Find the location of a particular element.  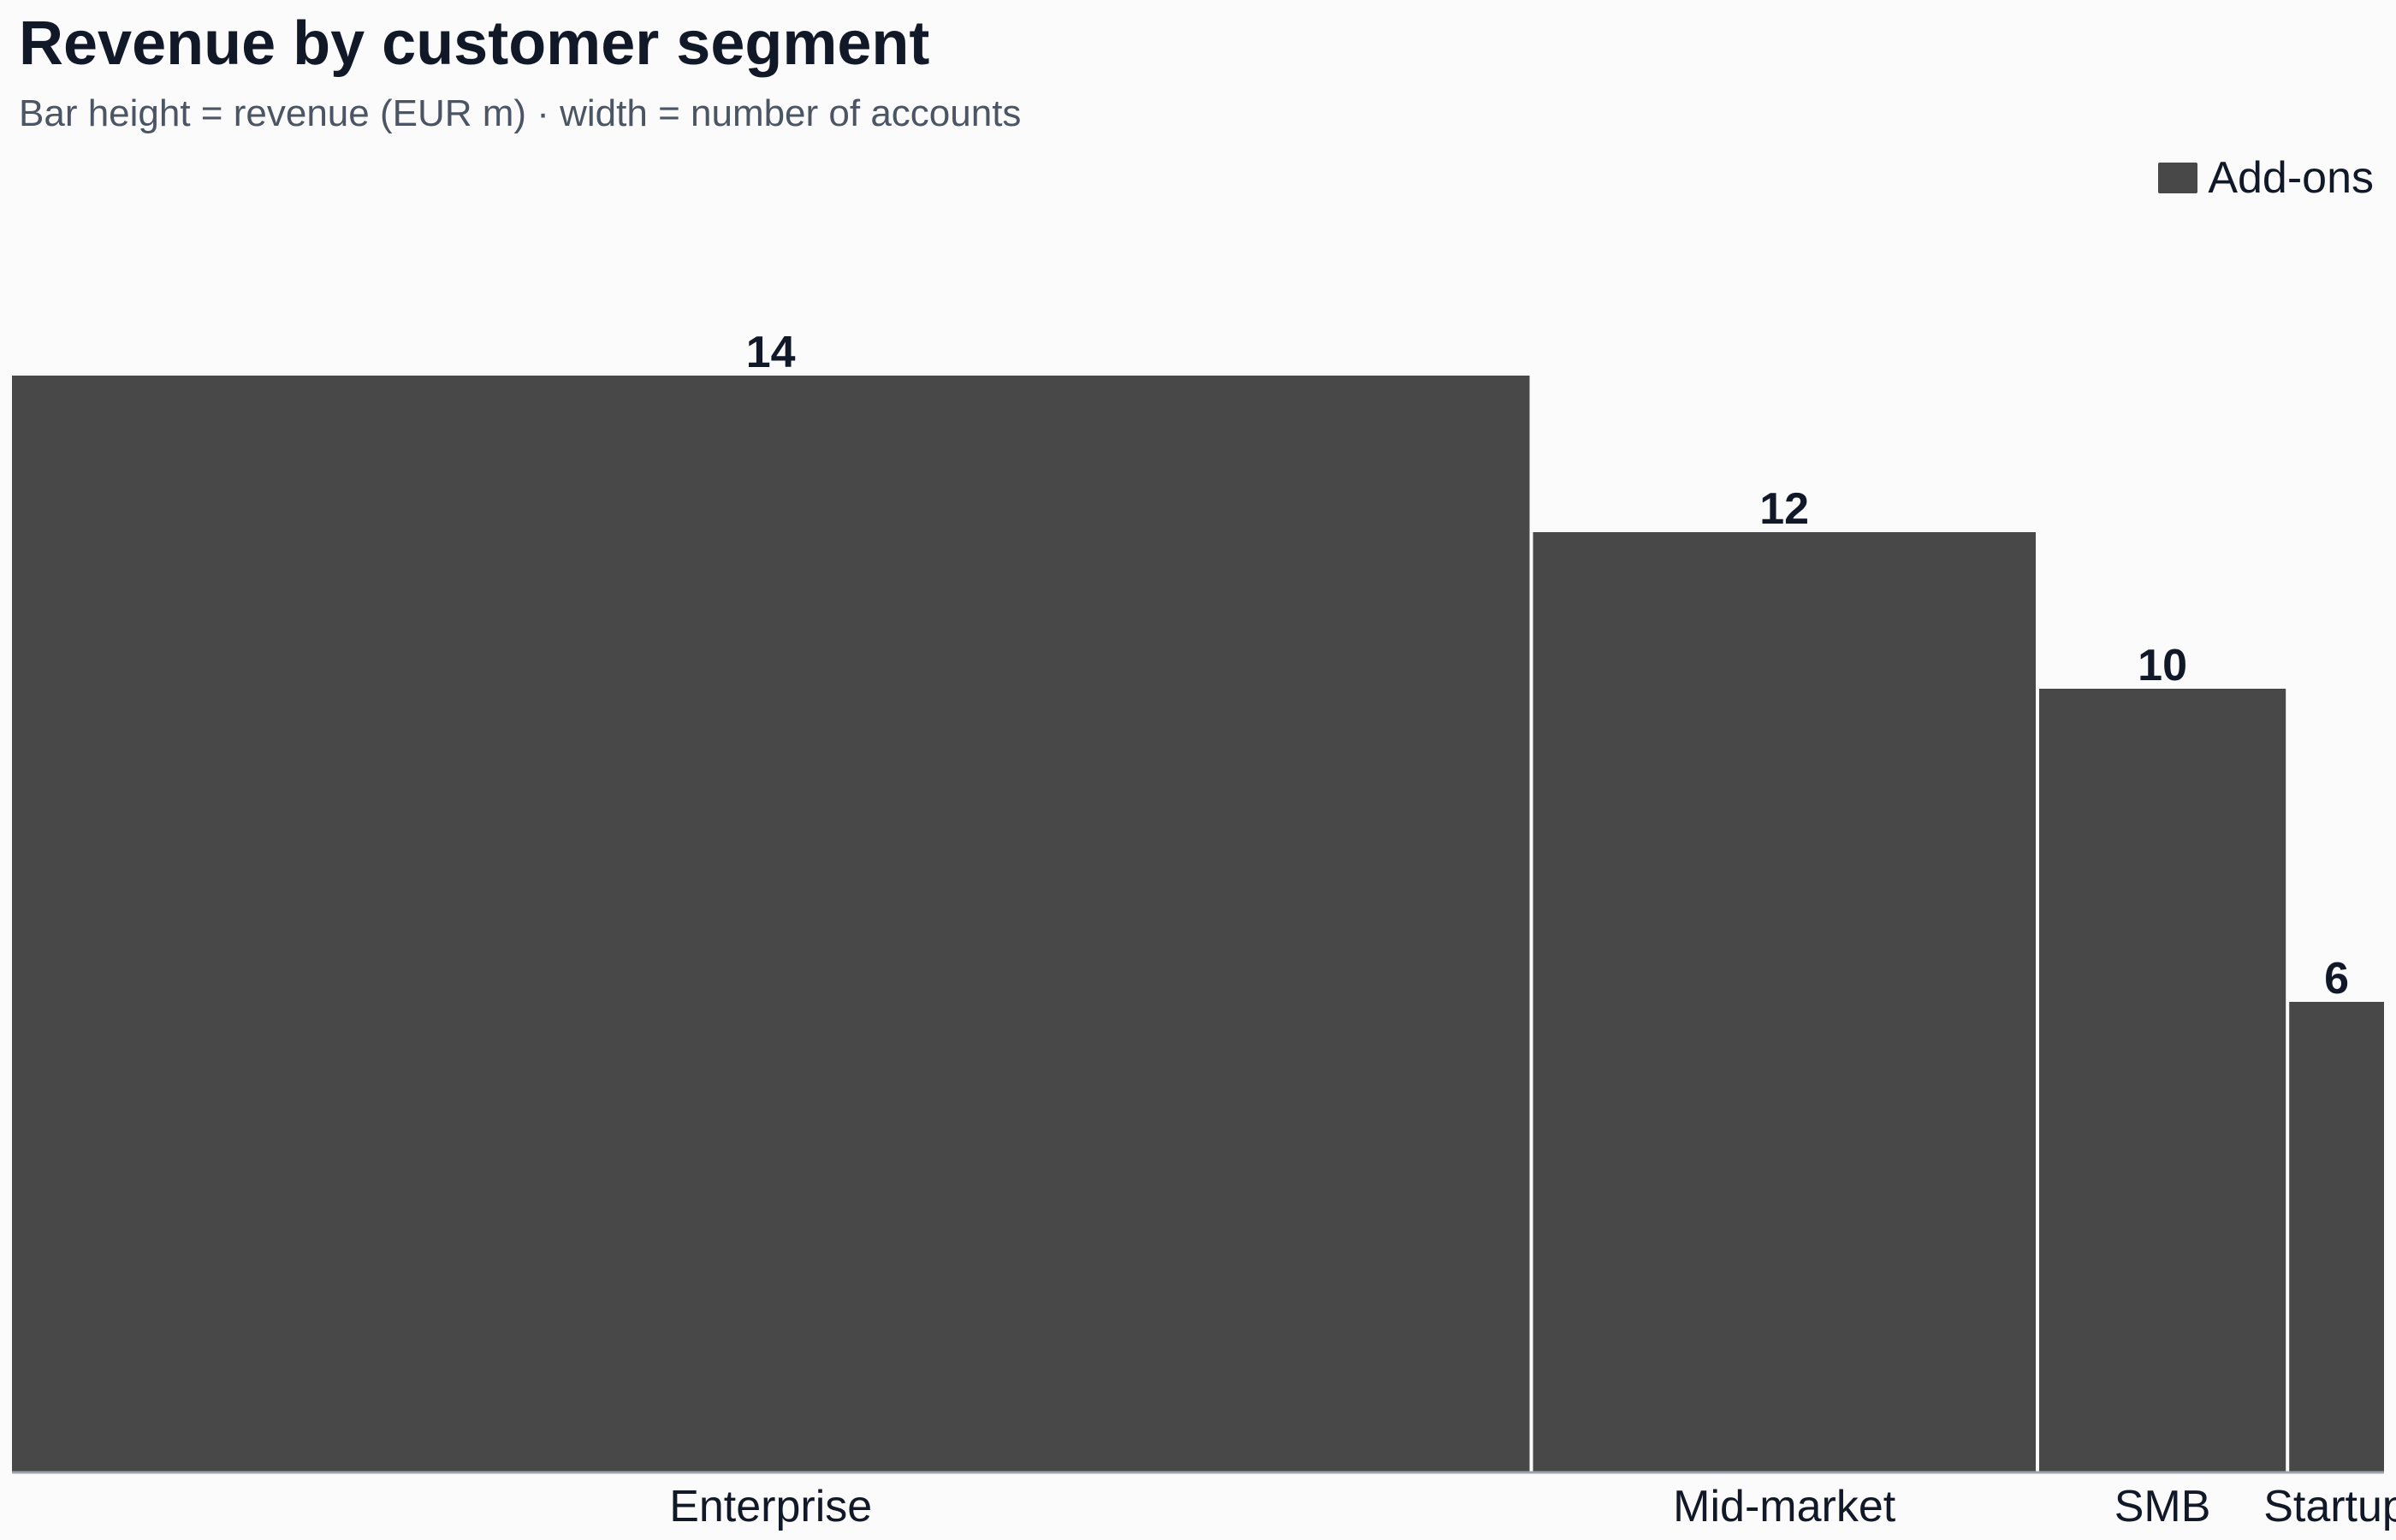

legend-swatch is located at coordinates (2178, 178).